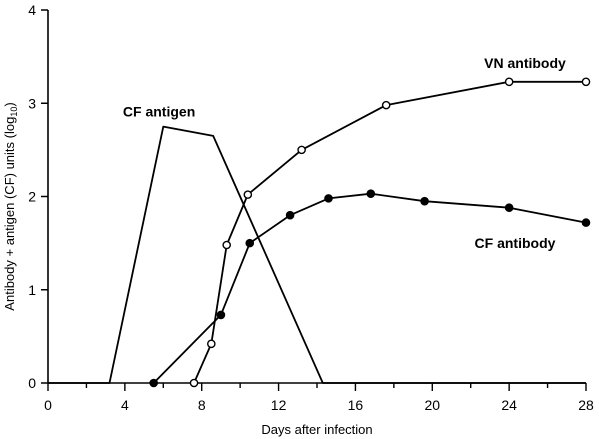 This screenshot has height=439, width=599. Describe the element at coordinates (509, 405) in the screenshot. I see `x-tick-label-24: 24` at that location.